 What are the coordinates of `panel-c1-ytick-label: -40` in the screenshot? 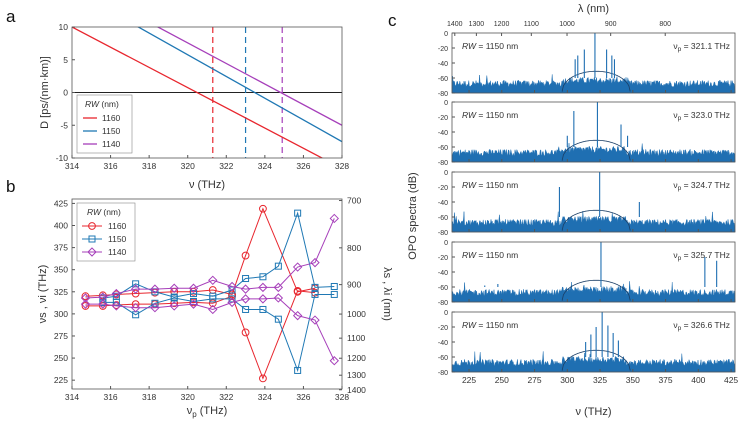 It's located at (443, 64).